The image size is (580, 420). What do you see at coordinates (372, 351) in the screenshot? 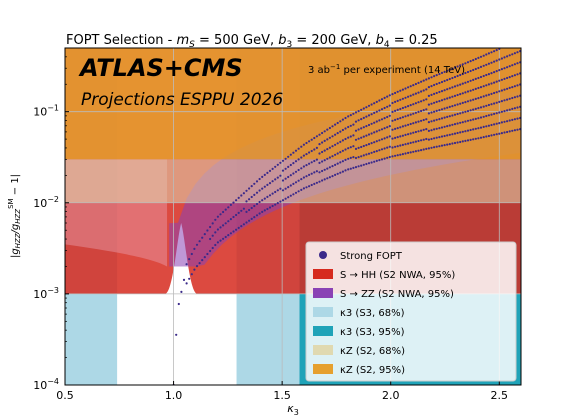
I see `legend-label-5: κZ (S2, 68%)` at bounding box center [372, 351].